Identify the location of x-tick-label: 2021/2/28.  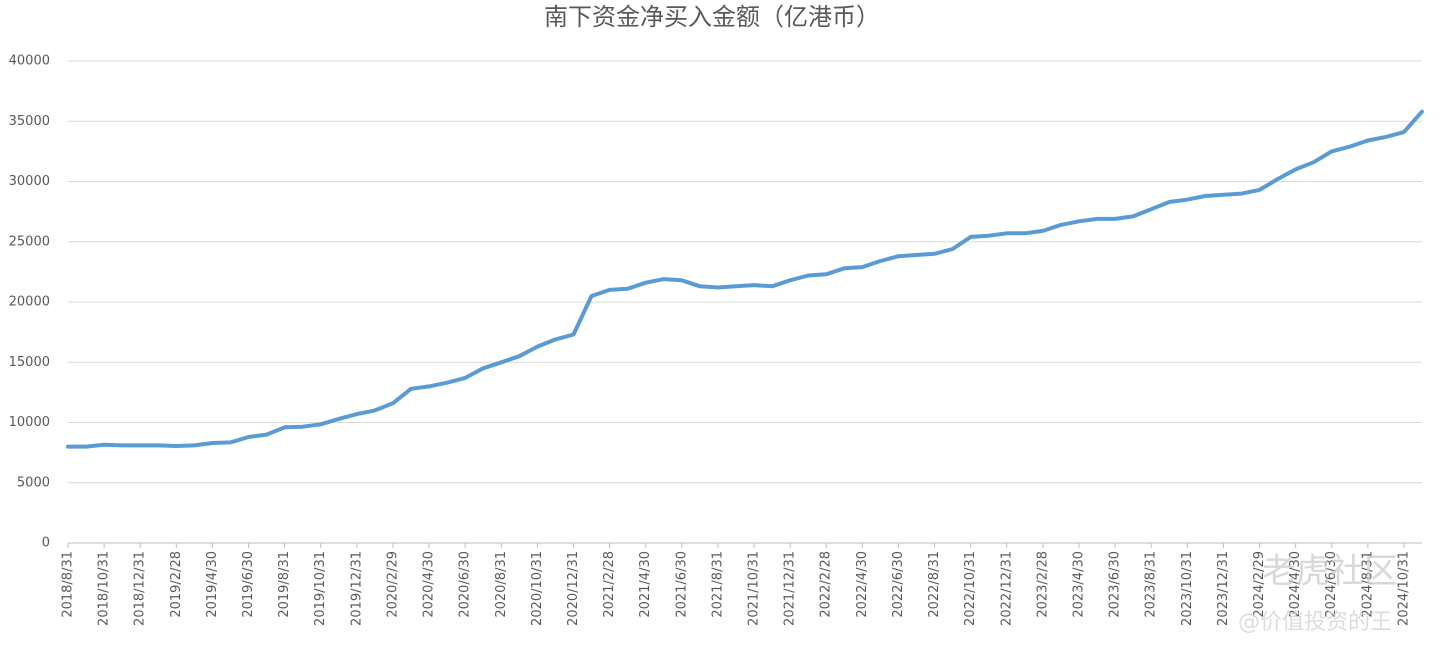
(609, 584).